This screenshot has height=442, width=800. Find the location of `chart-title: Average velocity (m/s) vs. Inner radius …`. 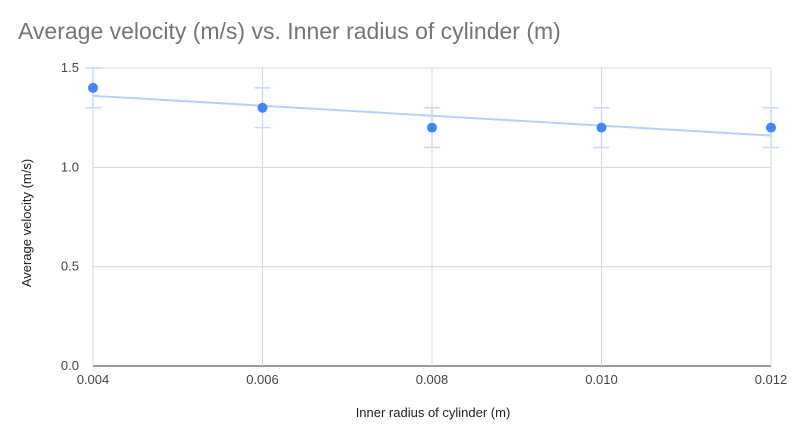

chart-title: Average velocity (m/s) vs. Inner radius … is located at coordinates (289, 31).